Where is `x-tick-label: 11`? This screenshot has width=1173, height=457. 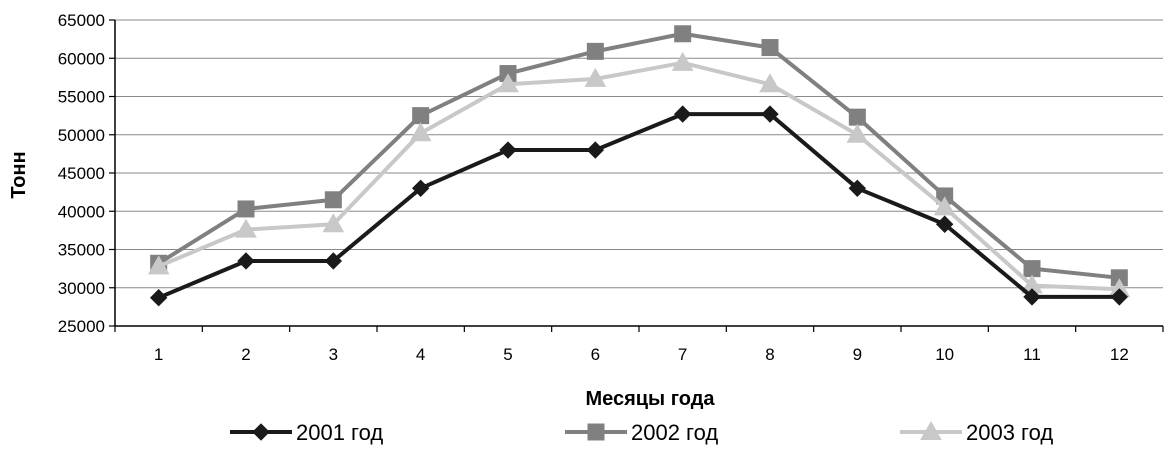 x-tick-label: 11 is located at coordinates (1032, 354).